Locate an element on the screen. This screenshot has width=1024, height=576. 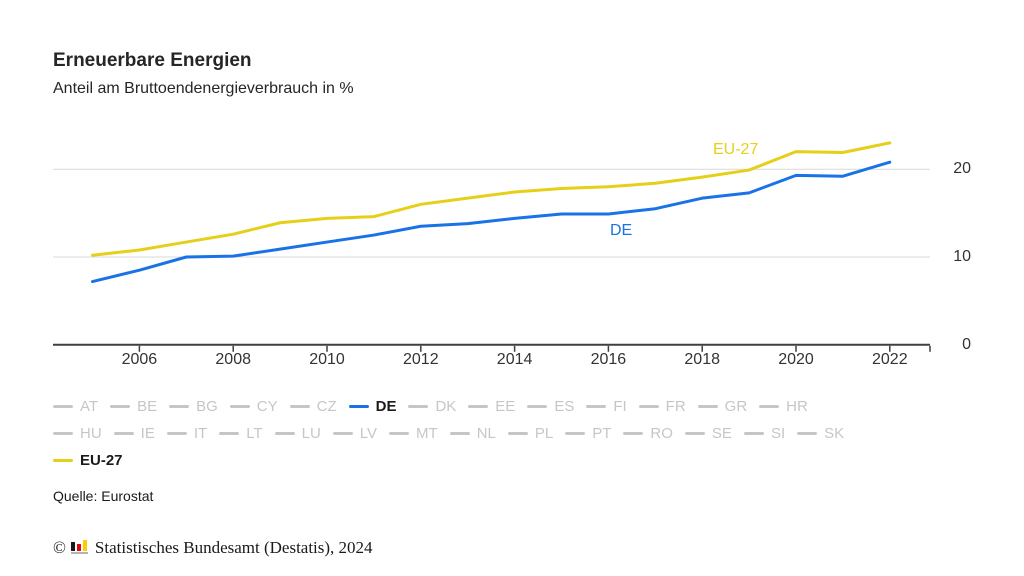
chart-title: Erneuerbare Energien is located at coordinates (152, 60).